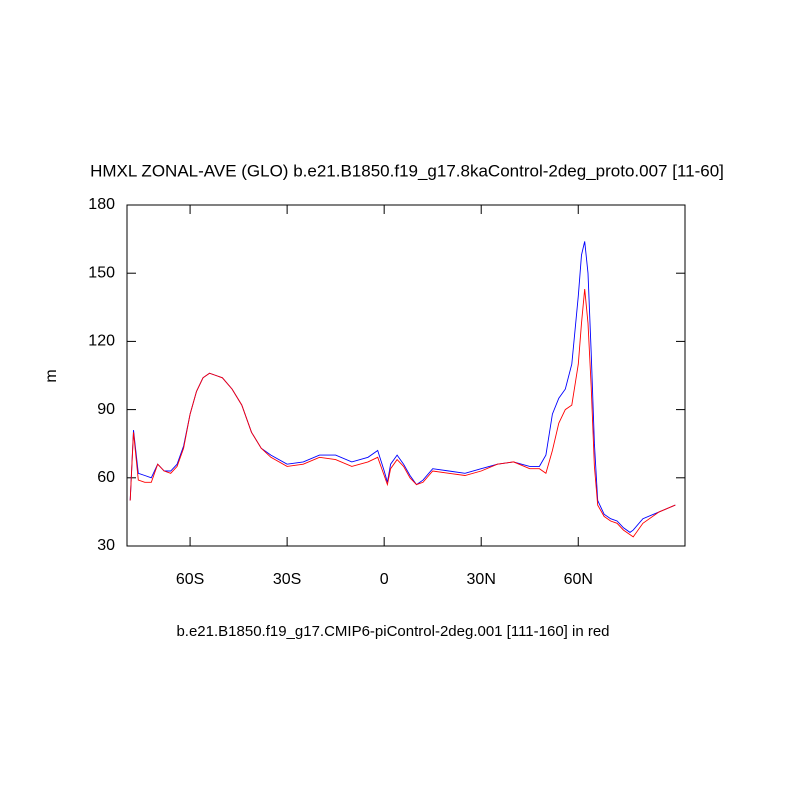  What do you see at coordinates (578, 579) in the screenshot?
I see `x-tick-label: 60N` at bounding box center [578, 579].